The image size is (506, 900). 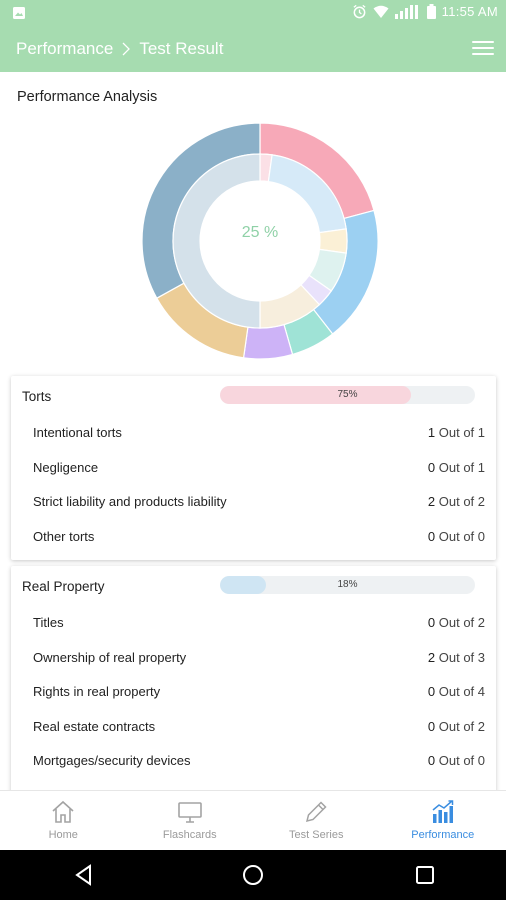 I want to click on chevron-right-icon, so click(x=126, y=49).